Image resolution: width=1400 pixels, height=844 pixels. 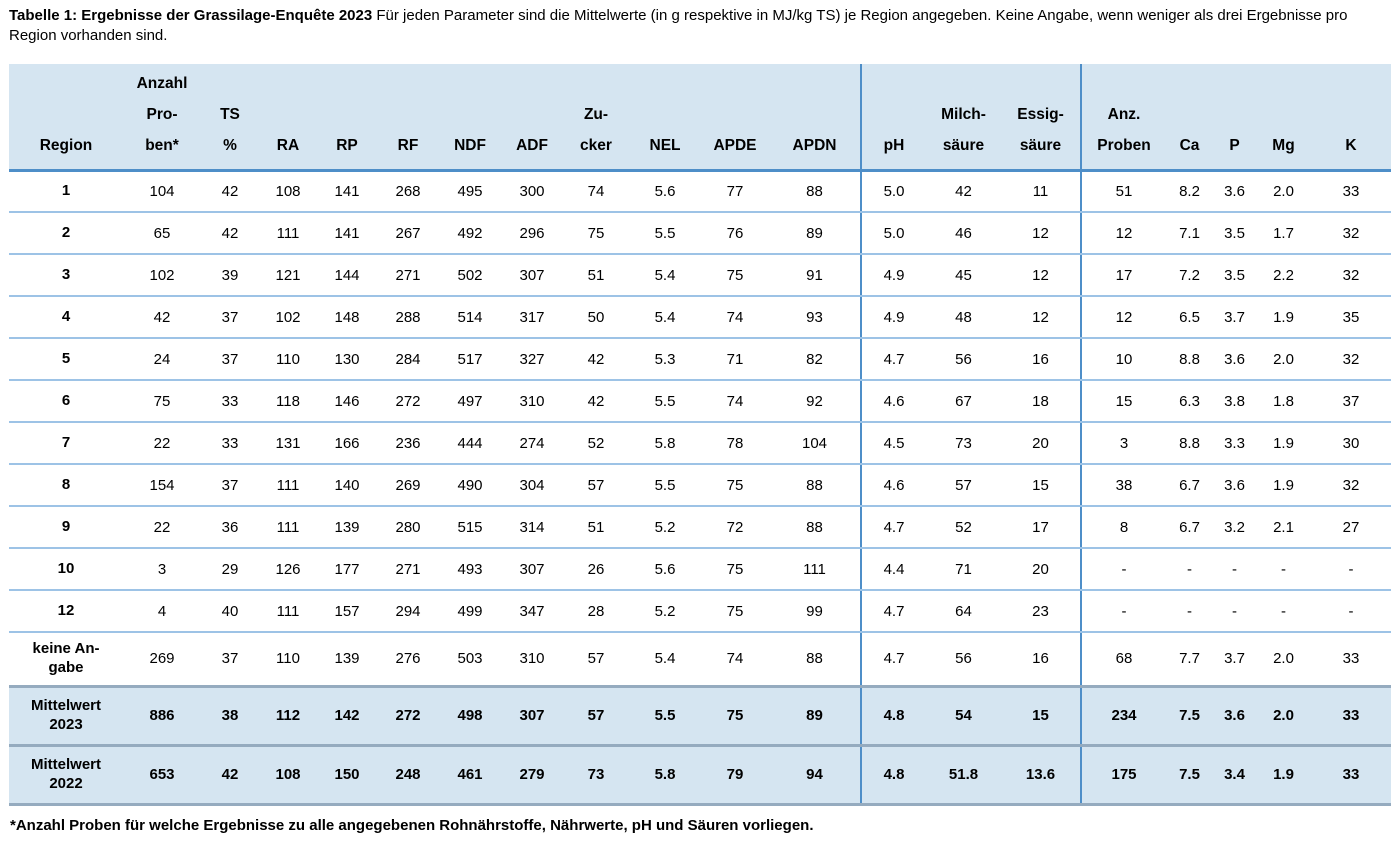 I want to click on value-cell: 148, so click(x=347, y=317).